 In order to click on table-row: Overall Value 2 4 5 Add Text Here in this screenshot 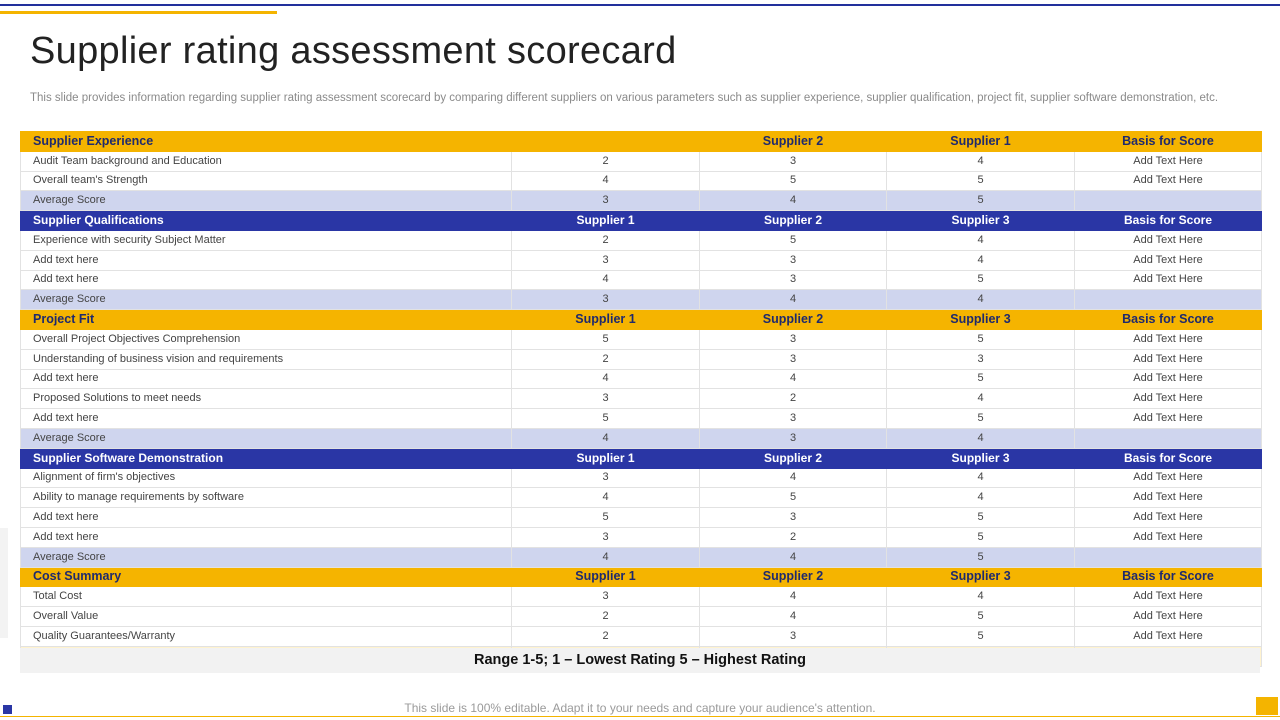, I will do `click(641, 616)`.